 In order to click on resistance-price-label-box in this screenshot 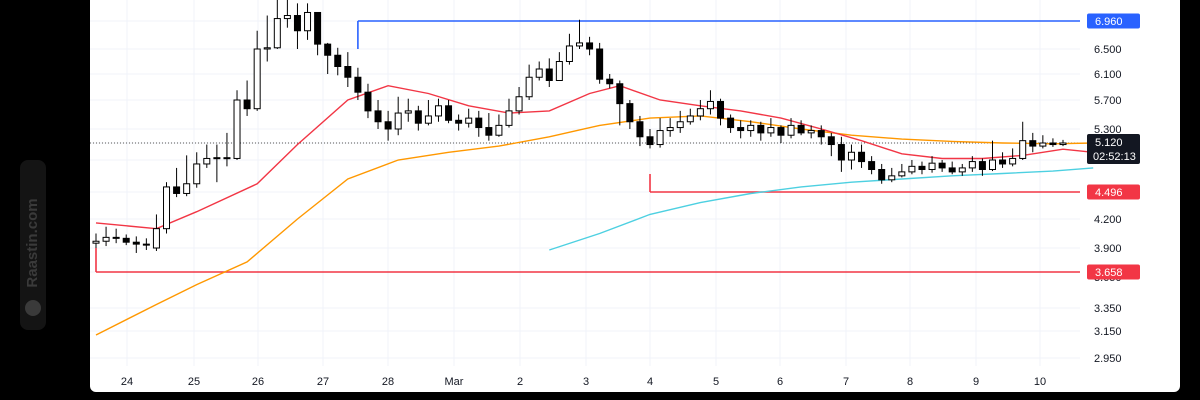, I will do `click(1113, 21)`.